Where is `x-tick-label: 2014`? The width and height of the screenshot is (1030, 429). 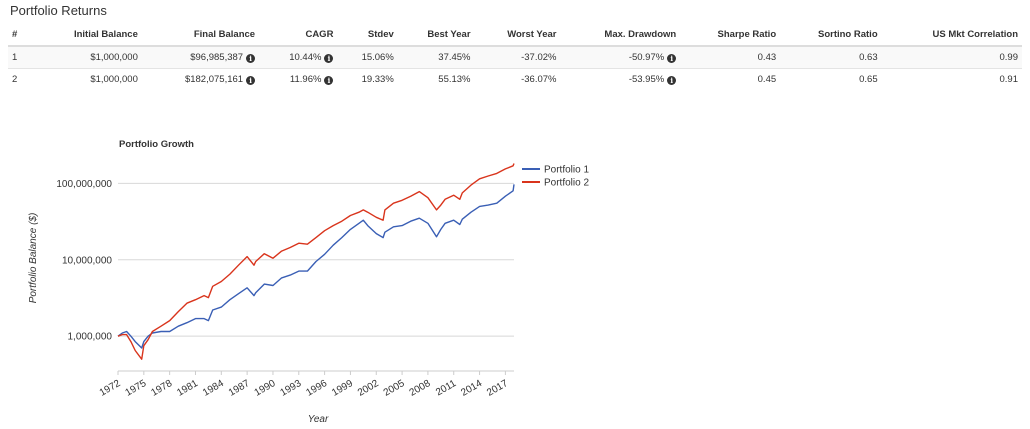
x-tick-label: 2014 is located at coordinates (471, 388).